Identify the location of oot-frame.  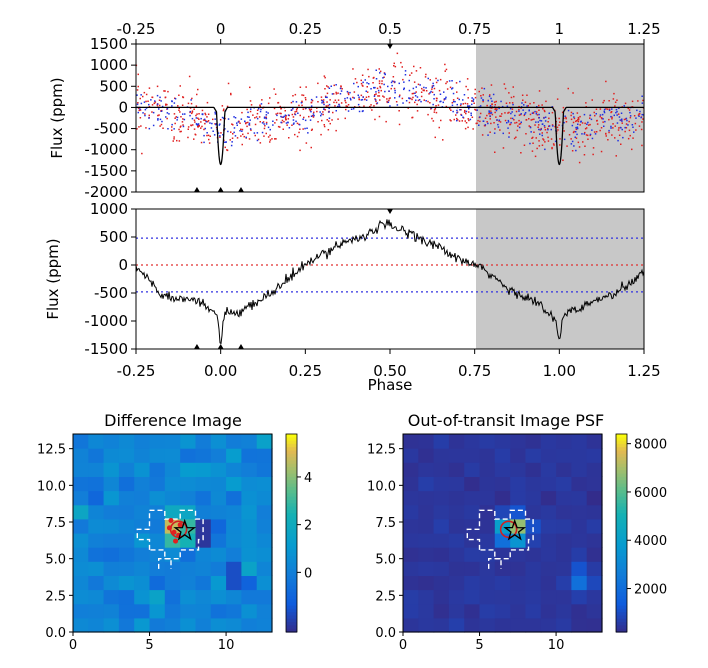
(502, 533).